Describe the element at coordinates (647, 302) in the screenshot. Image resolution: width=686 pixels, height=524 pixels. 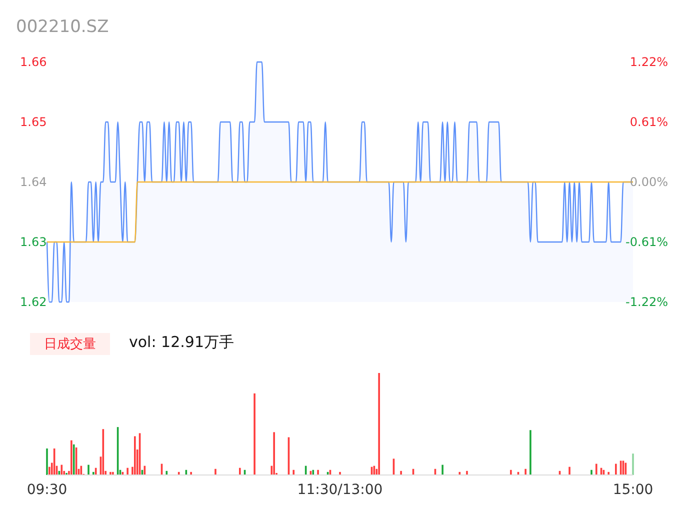
I see `y2-tick-label: -1.22%` at that location.